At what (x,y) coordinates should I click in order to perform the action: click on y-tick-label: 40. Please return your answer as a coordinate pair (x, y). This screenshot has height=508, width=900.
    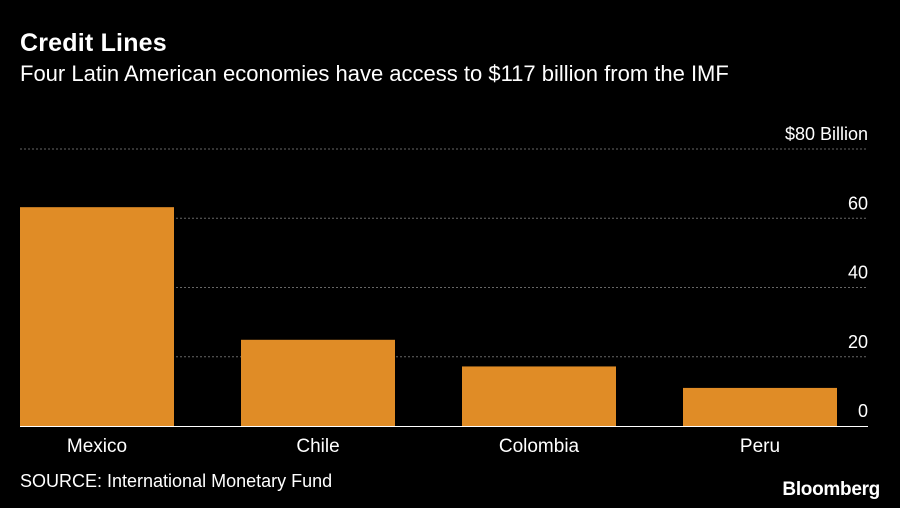
    Looking at the image, I should click on (858, 273).